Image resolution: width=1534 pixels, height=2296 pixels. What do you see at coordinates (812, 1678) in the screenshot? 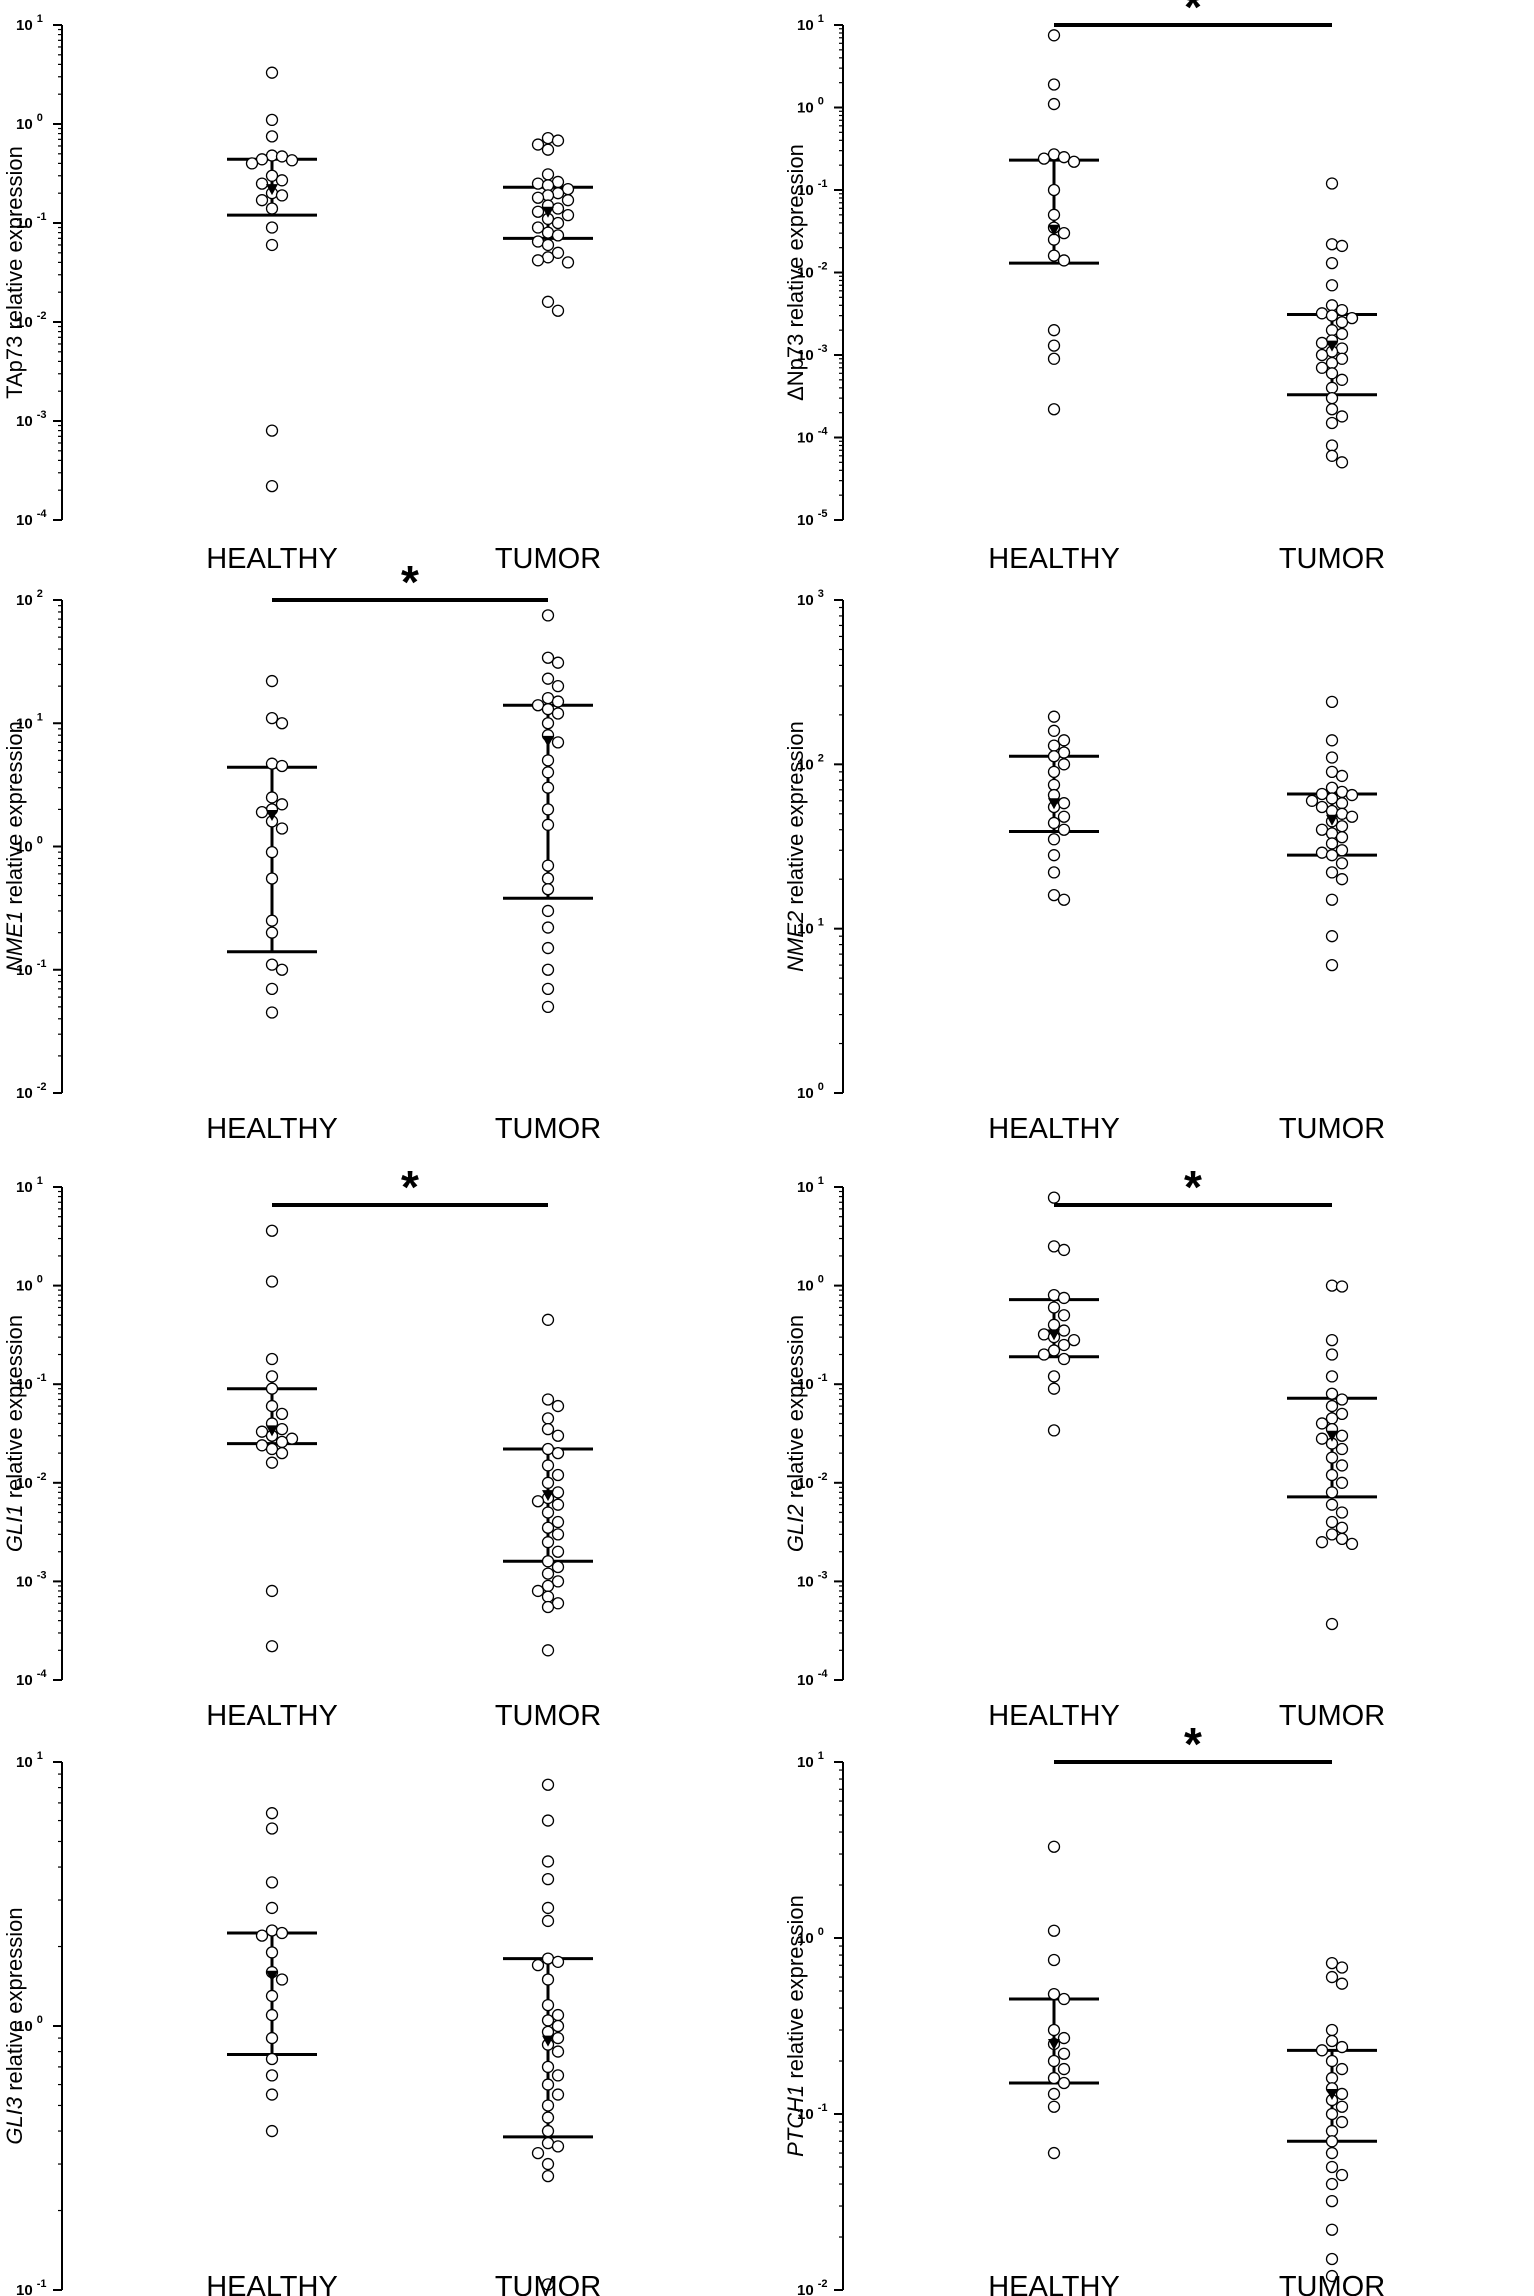
I see `y-tick-label: 10 -4` at bounding box center [812, 1678].